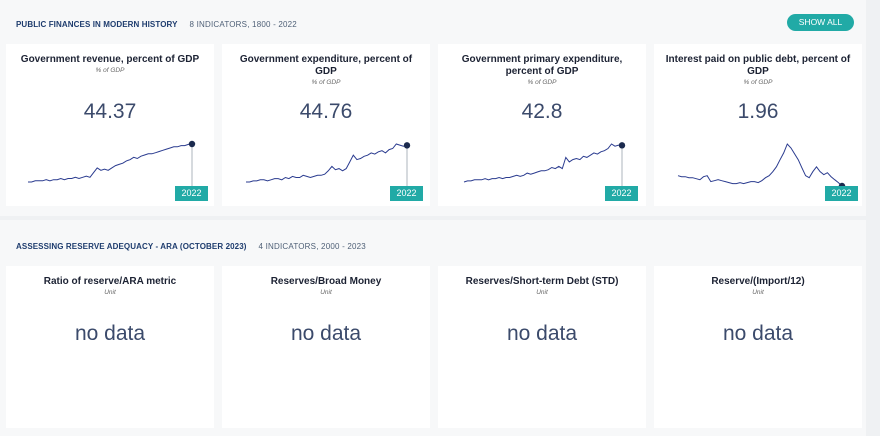 The height and width of the screenshot is (436, 880). What do you see at coordinates (758, 347) in the screenshot?
I see `indicator-card: Reserve/(Import/12) Unit no data` at bounding box center [758, 347].